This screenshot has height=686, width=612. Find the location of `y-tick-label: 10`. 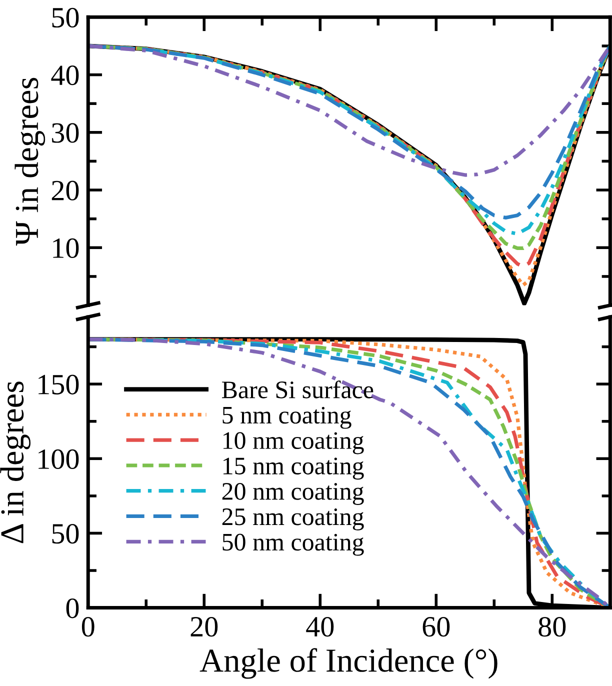

y-tick-label: 10 is located at coordinates (66, 248).